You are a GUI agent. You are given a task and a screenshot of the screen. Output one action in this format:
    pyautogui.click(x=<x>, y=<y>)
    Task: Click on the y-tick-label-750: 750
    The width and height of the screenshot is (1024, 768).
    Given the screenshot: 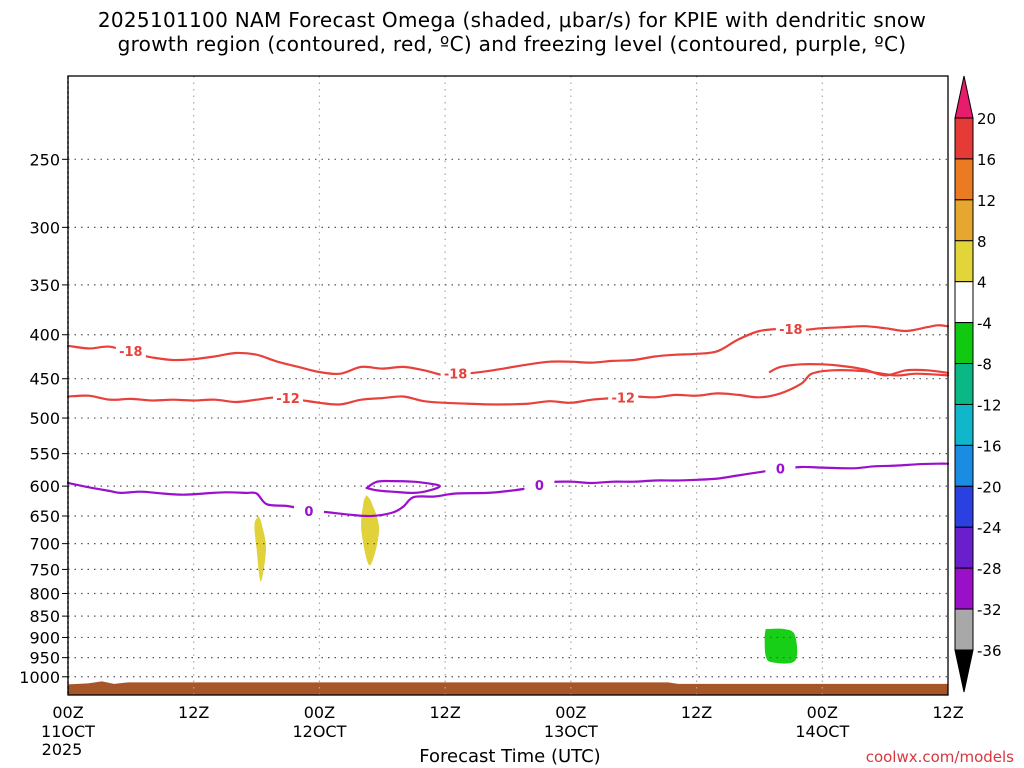 What is the action you would take?
    pyautogui.click(x=44, y=569)
    